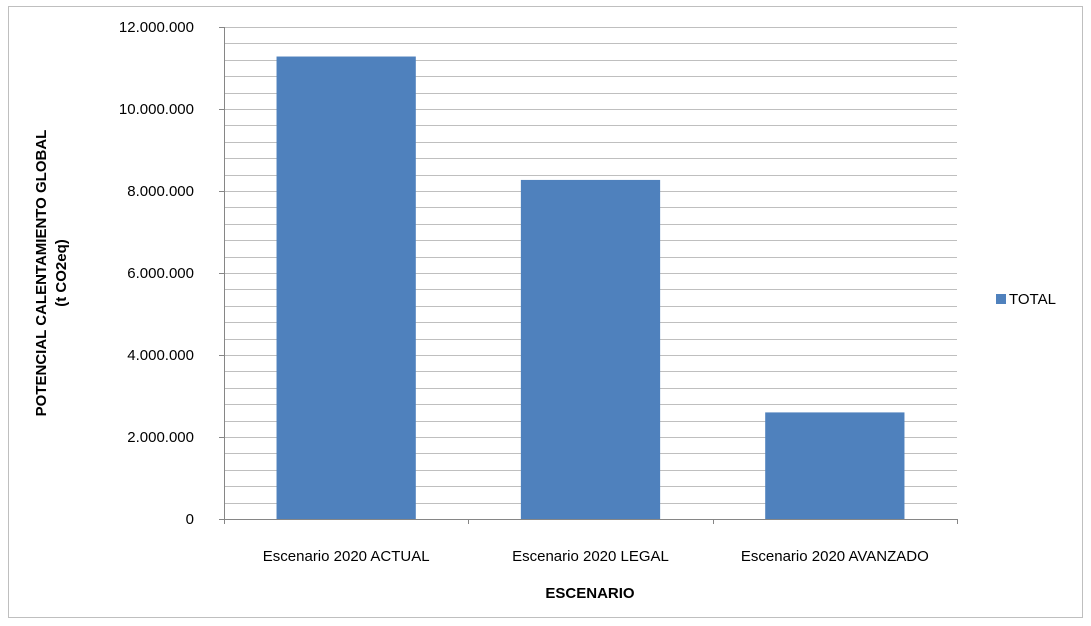 This screenshot has height=626, width=1091. Describe the element at coordinates (590, 593) in the screenshot. I see `x-axis-title: ESCENARIO` at that location.